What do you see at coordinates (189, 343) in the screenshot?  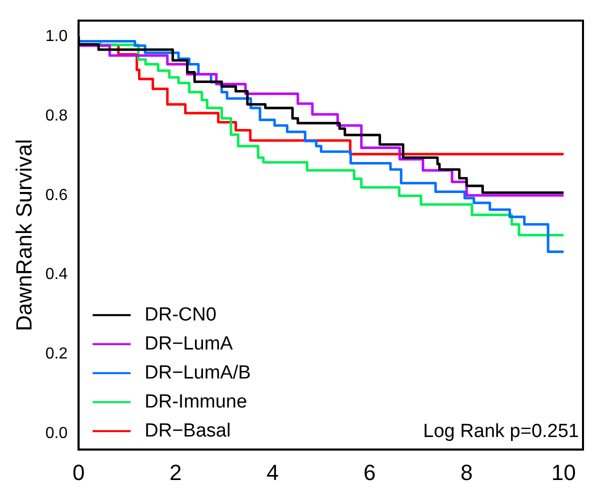 I see `legend-label: DR−LumA` at bounding box center [189, 343].